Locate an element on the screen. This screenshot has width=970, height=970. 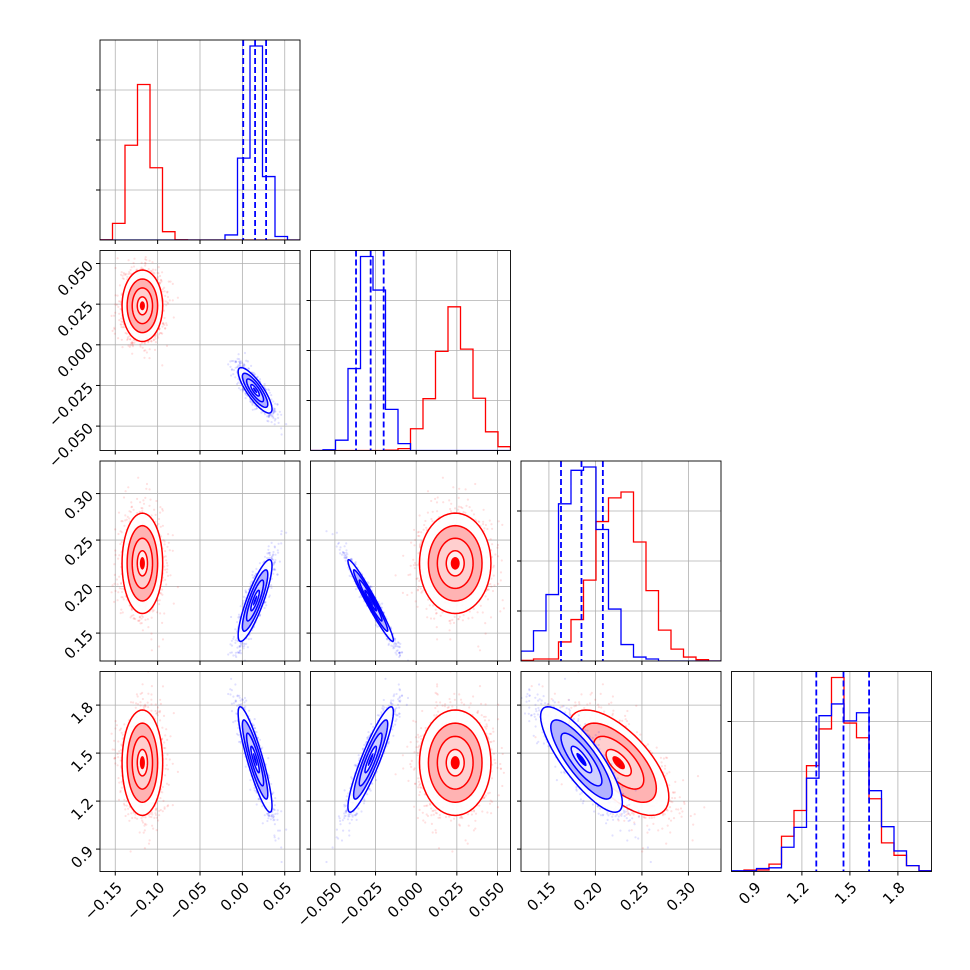
y-tick-label: −0.050 is located at coordinates (71, 445).